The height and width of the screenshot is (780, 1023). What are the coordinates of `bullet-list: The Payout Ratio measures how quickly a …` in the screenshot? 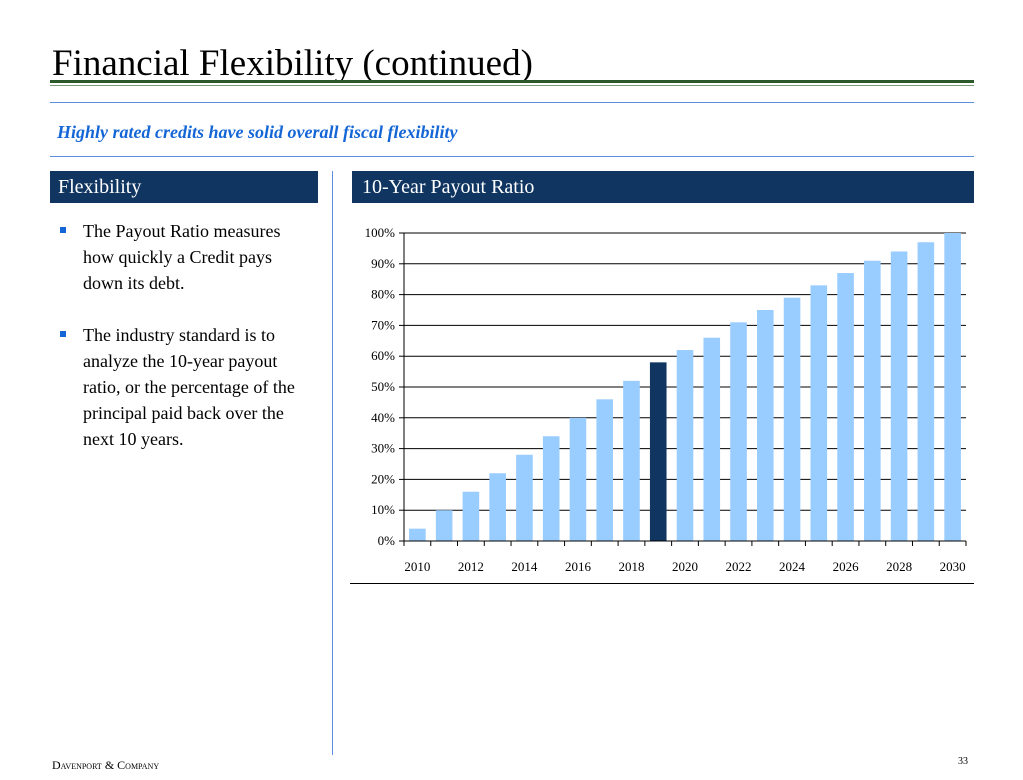 It's located at (183, 348).